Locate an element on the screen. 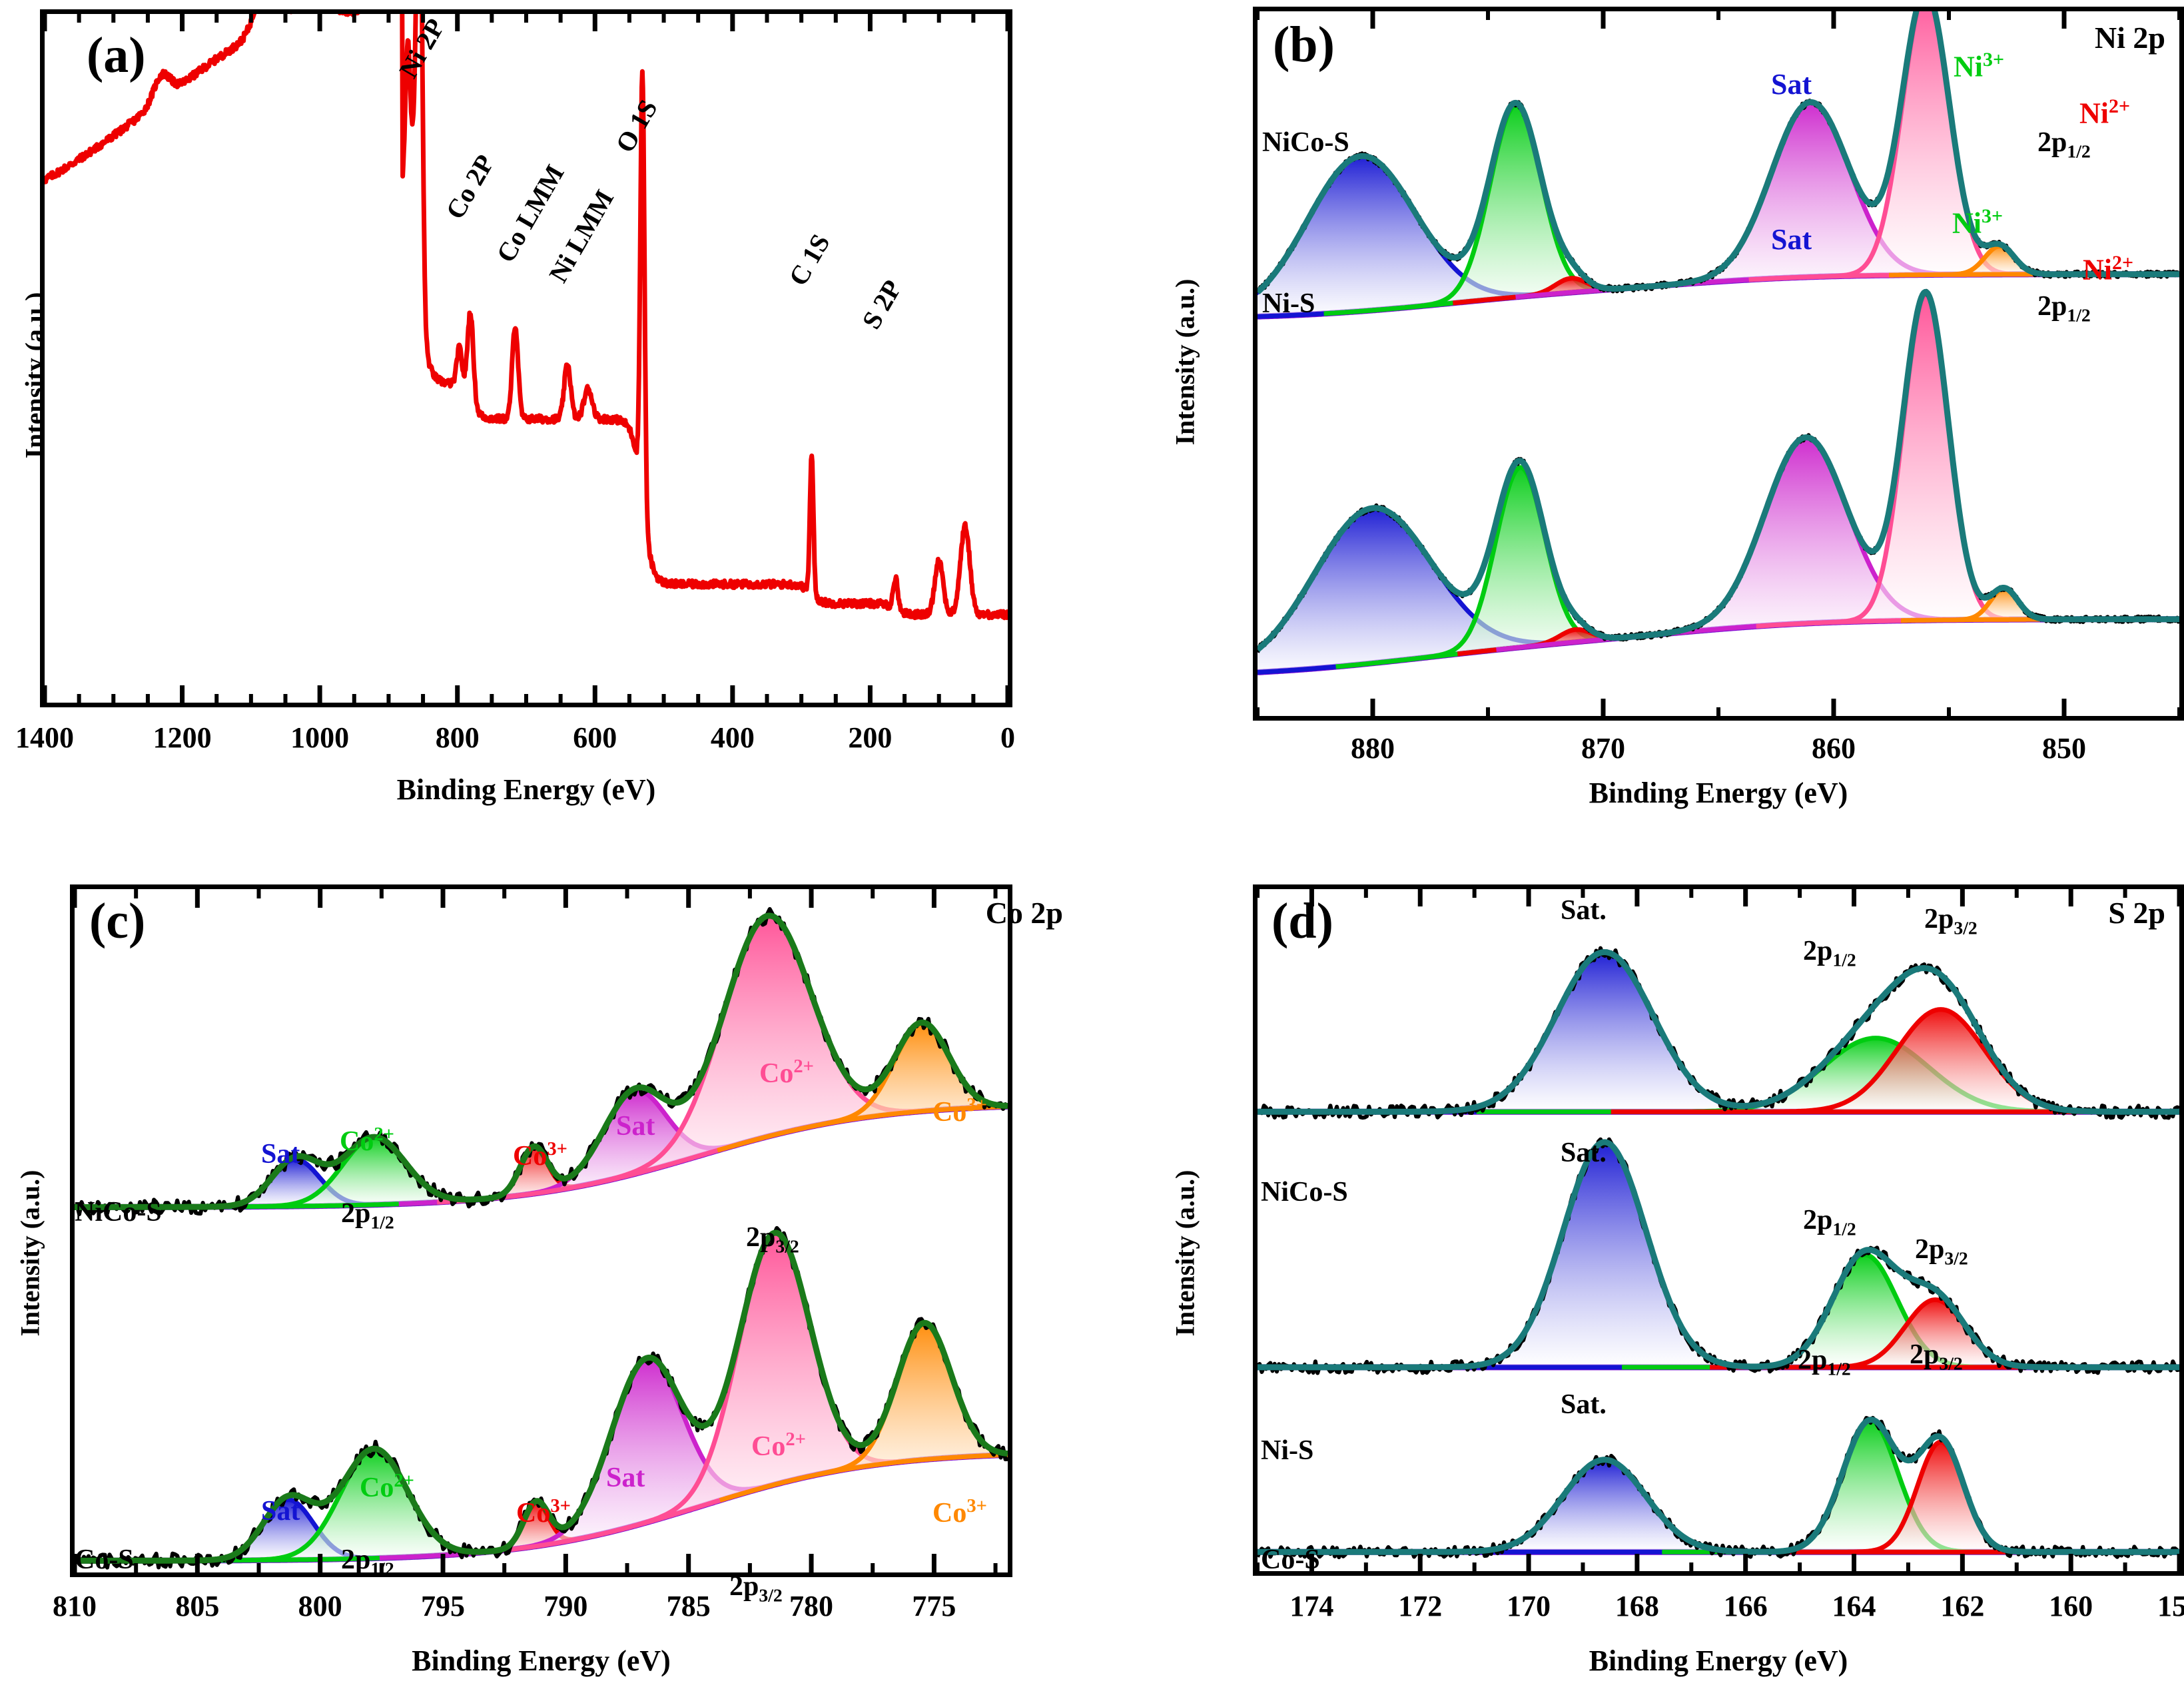 The height and width of the screenshot is (1707, 2184). x-tick-label: 860 is located at coordinates (1834, 748).